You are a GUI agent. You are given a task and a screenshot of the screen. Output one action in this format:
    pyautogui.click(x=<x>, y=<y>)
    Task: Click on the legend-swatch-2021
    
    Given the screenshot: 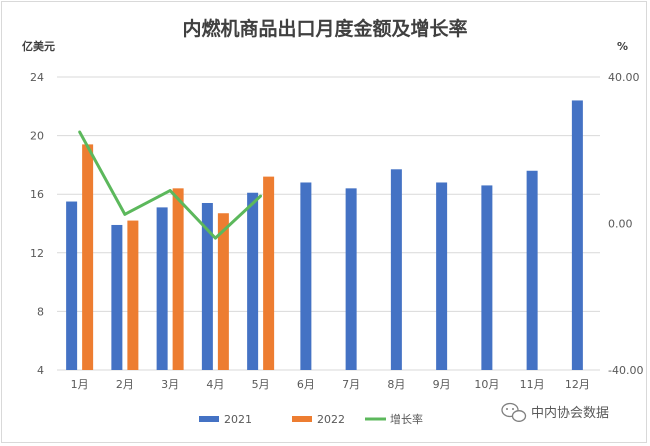 What is the action you would take?
    pyautogui.click(x=209, y=419)
    